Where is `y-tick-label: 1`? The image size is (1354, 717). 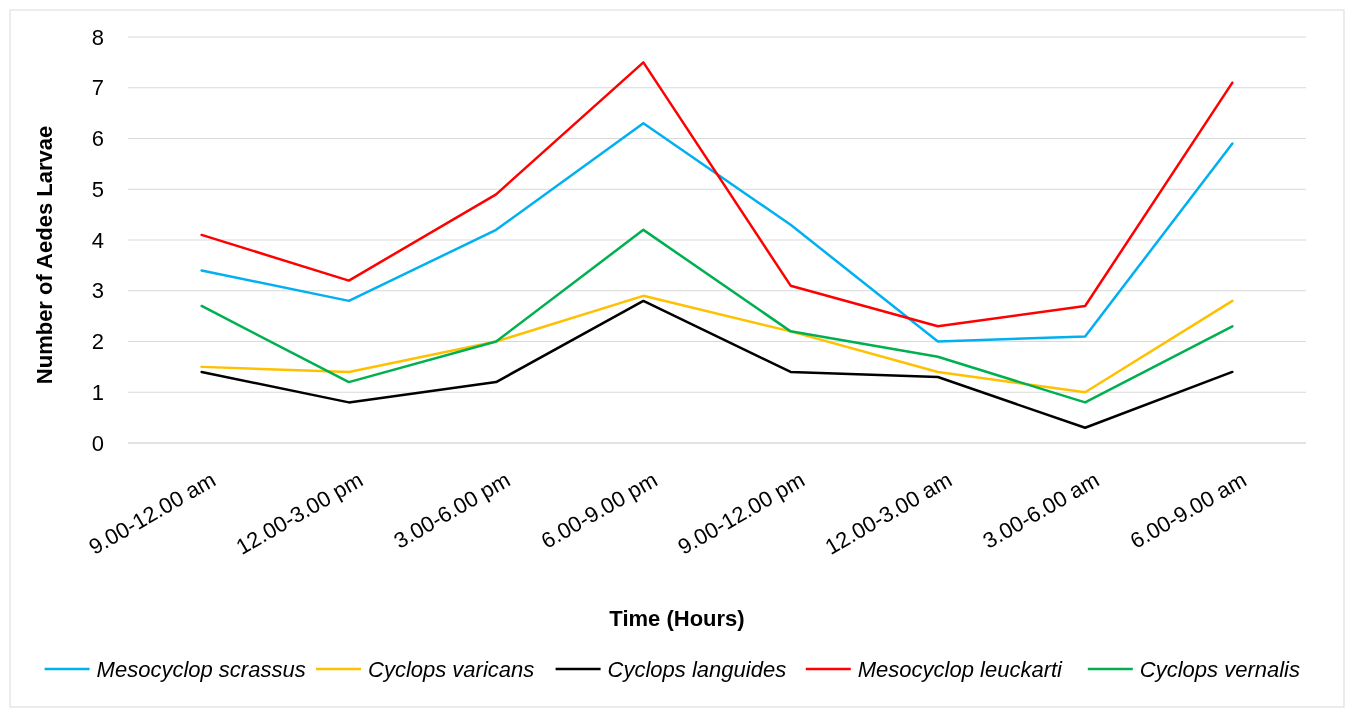
y-tick-label: 1 is located at coordinates (97, 392).